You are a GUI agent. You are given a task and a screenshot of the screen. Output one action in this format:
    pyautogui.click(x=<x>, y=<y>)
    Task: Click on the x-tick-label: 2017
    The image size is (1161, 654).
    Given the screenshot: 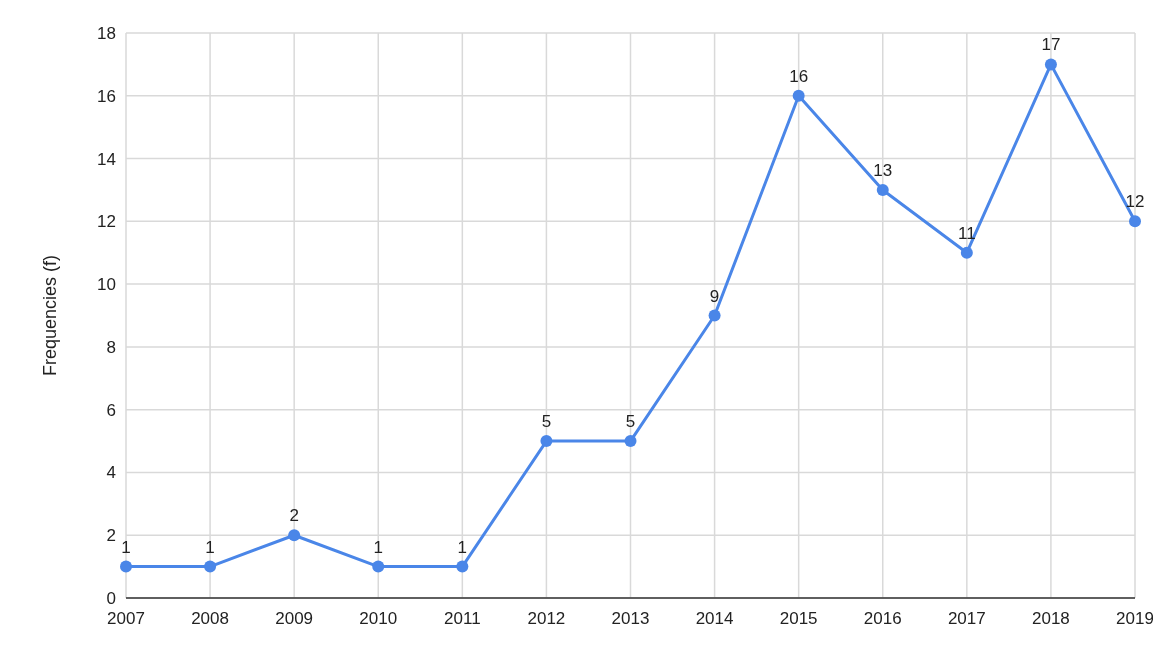 What is the action you would take?
    pyautogui.click(x=966, y=618)
    